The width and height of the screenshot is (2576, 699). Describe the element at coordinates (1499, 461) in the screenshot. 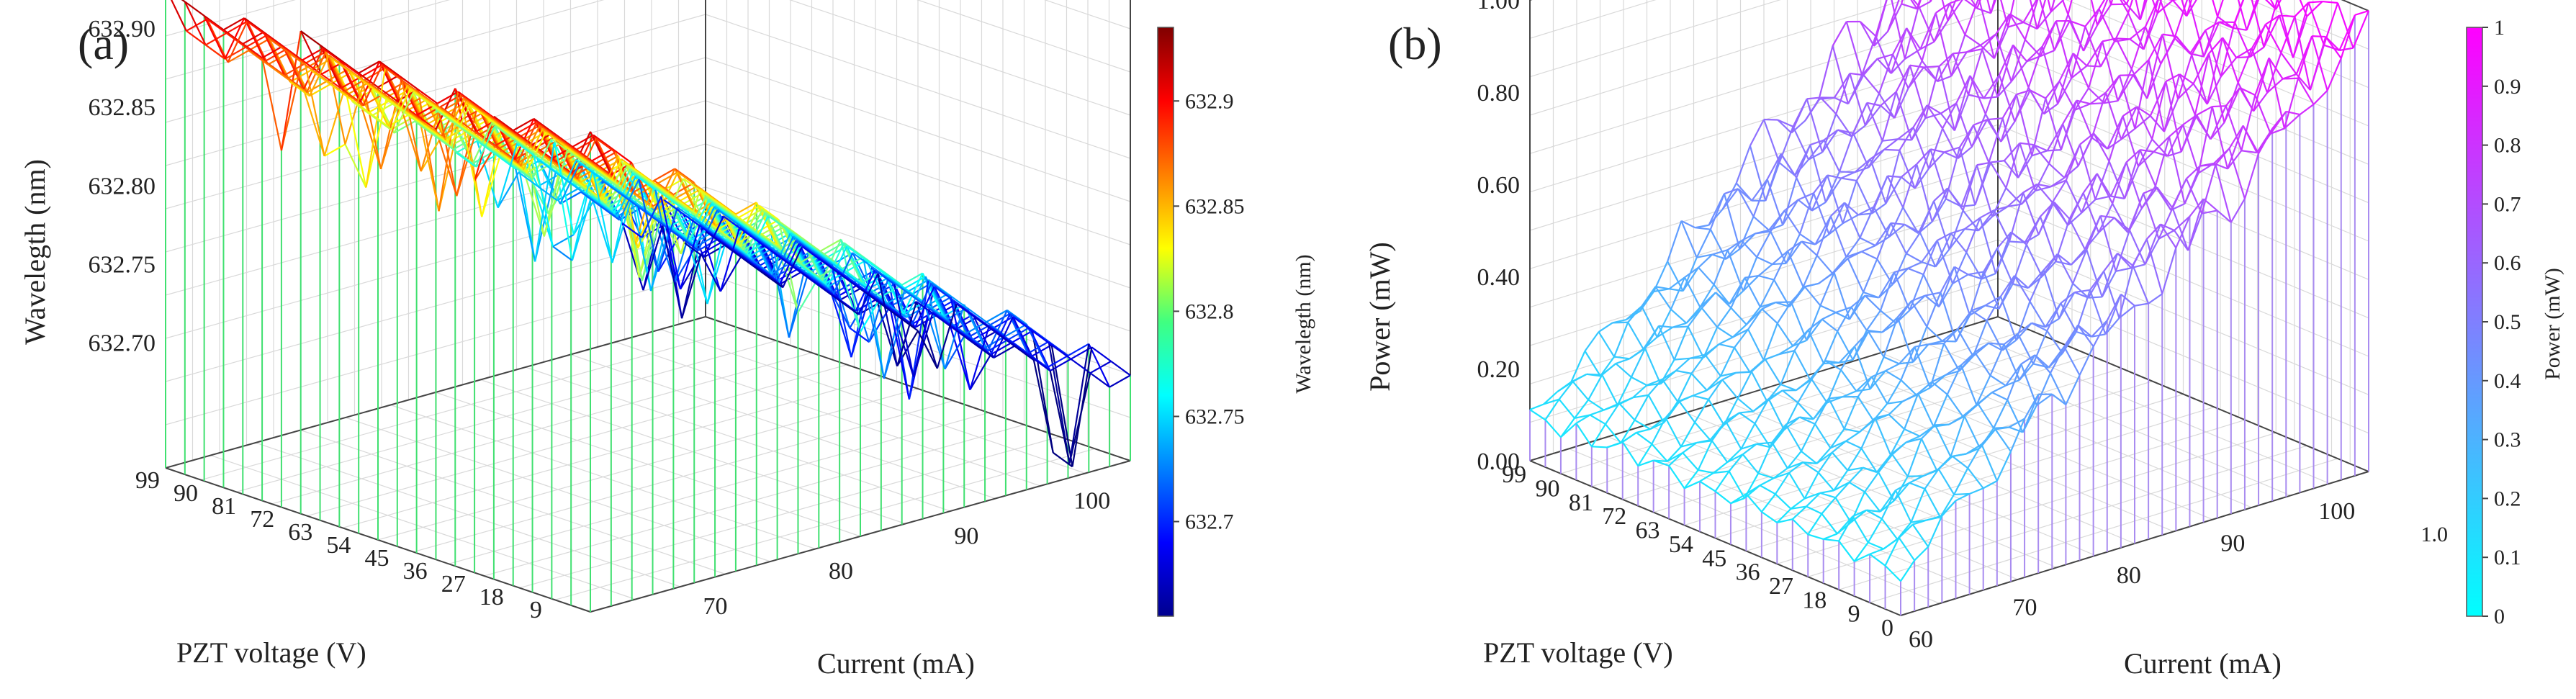

I see `z-tick-label: 0.00` at that location.